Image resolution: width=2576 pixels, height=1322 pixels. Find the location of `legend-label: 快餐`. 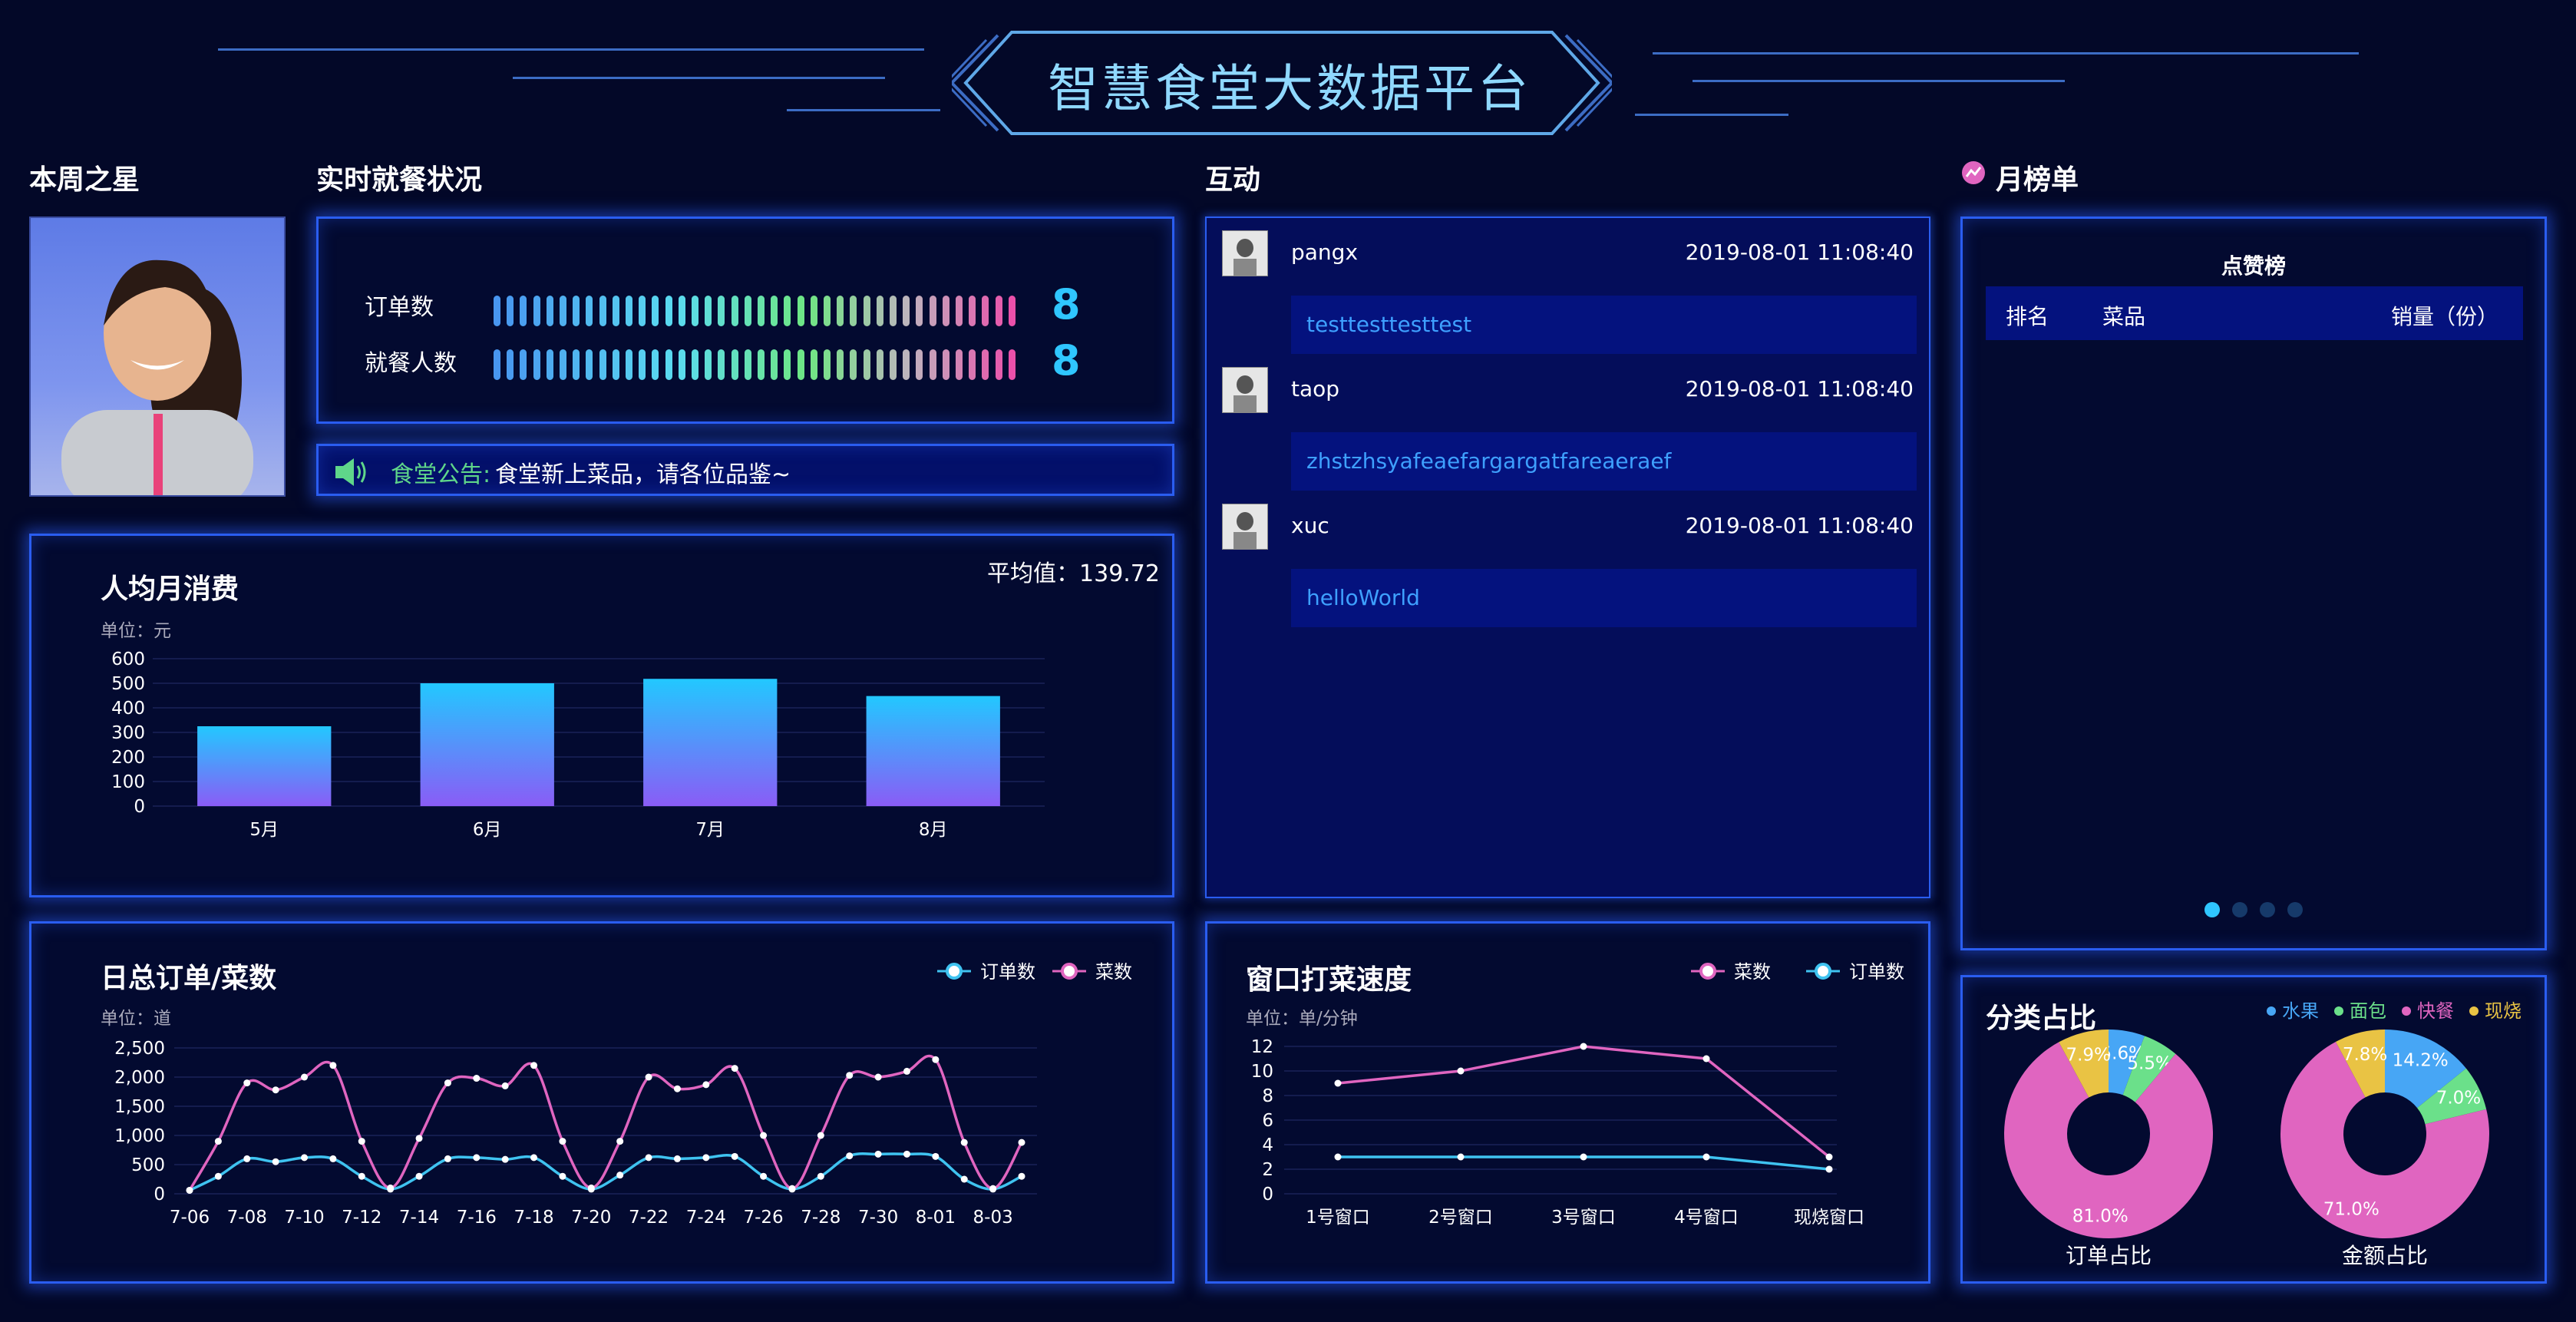

legend-label: 快餐 is located at coordinates (2435, 1011).